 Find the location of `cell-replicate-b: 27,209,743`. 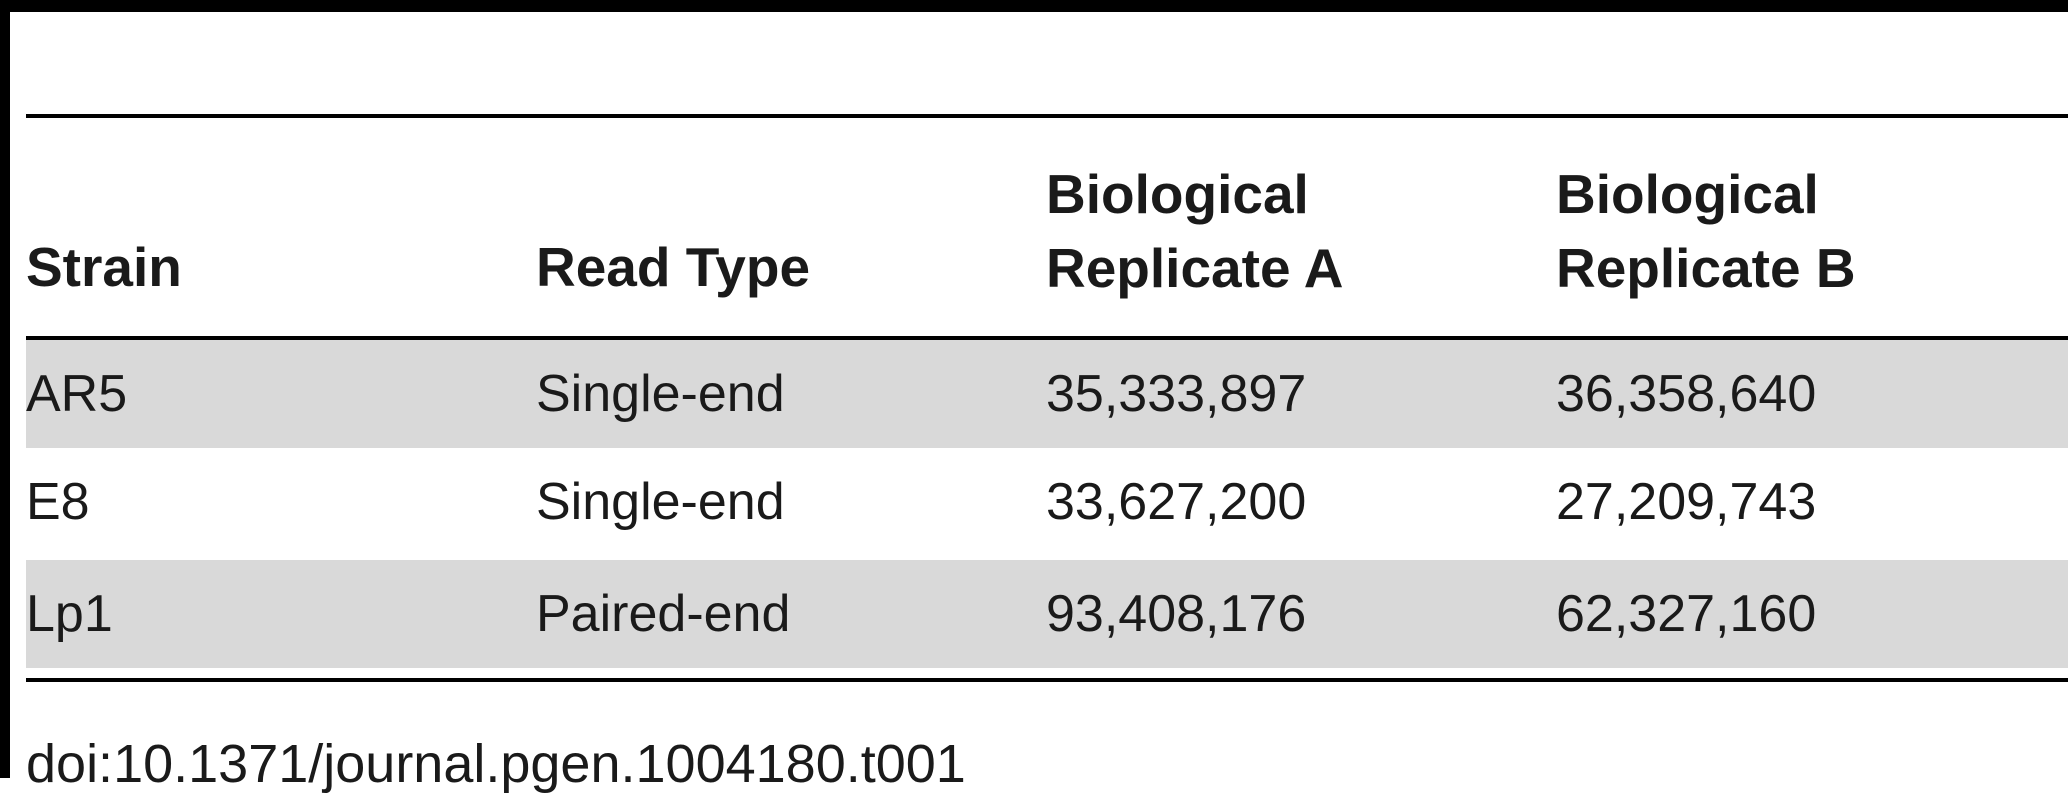

cell-replicate-b: 27,209,743 is located at coordinates (1686, 502).